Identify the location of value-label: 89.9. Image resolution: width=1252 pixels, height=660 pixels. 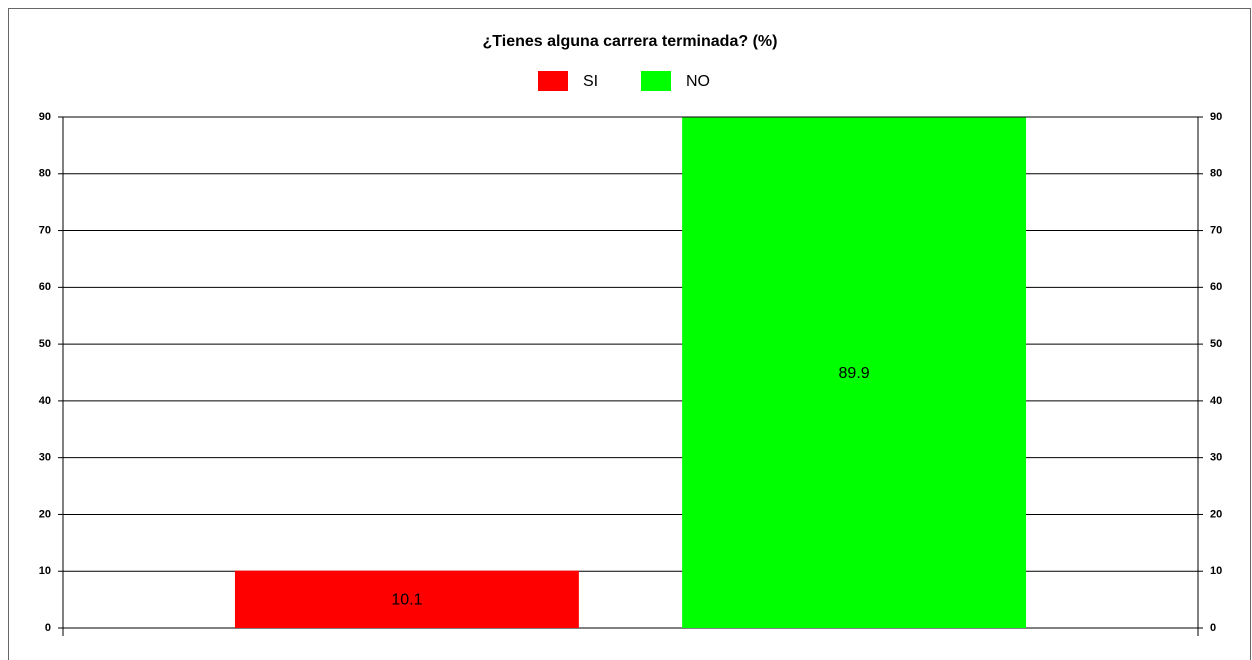
(854, 373).